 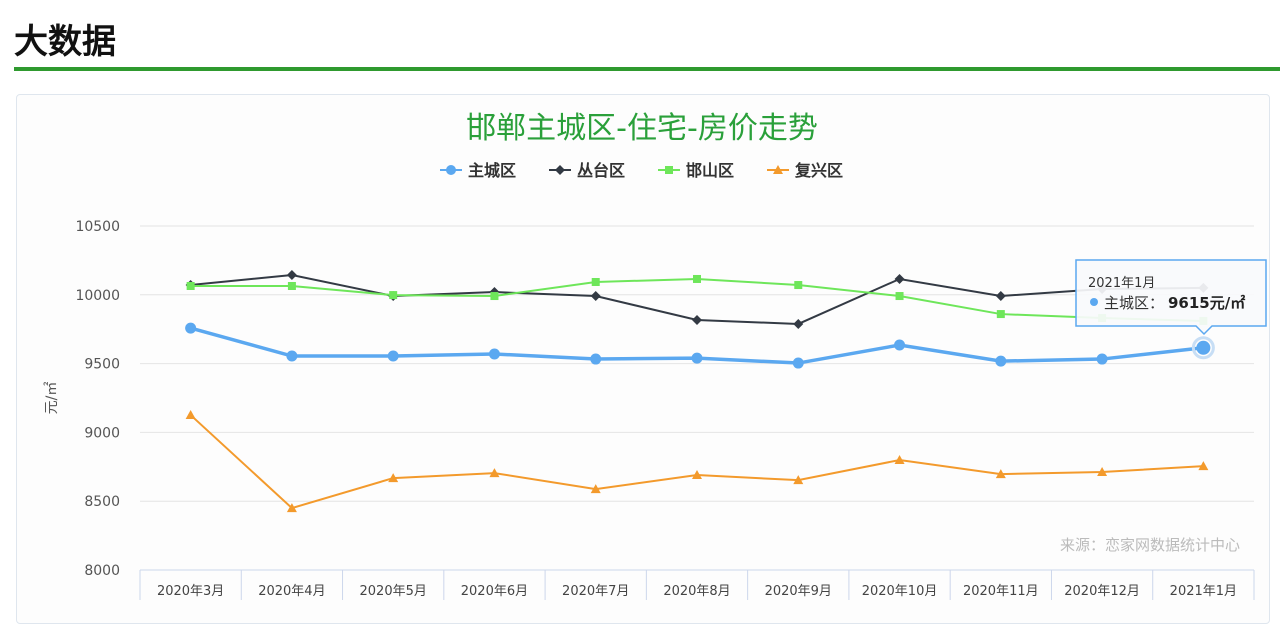 What do you see at coordinates (1121, 283) in the screenshot?
I see `tooltip-title: 2021年1月` at bounding box center [1121, 283].